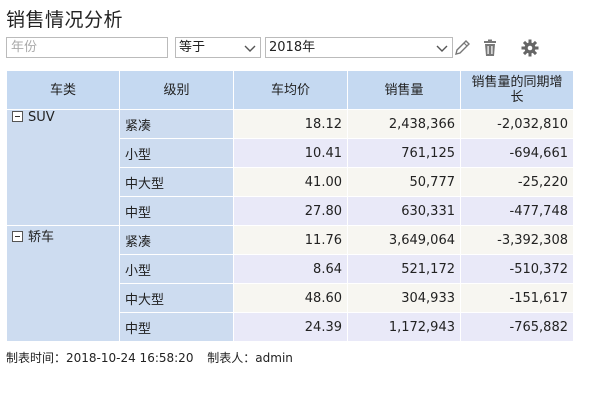 The width and height of the screenshot is (589, 400). I want to click on header-avg-price: 车均价, so click(290, 90).